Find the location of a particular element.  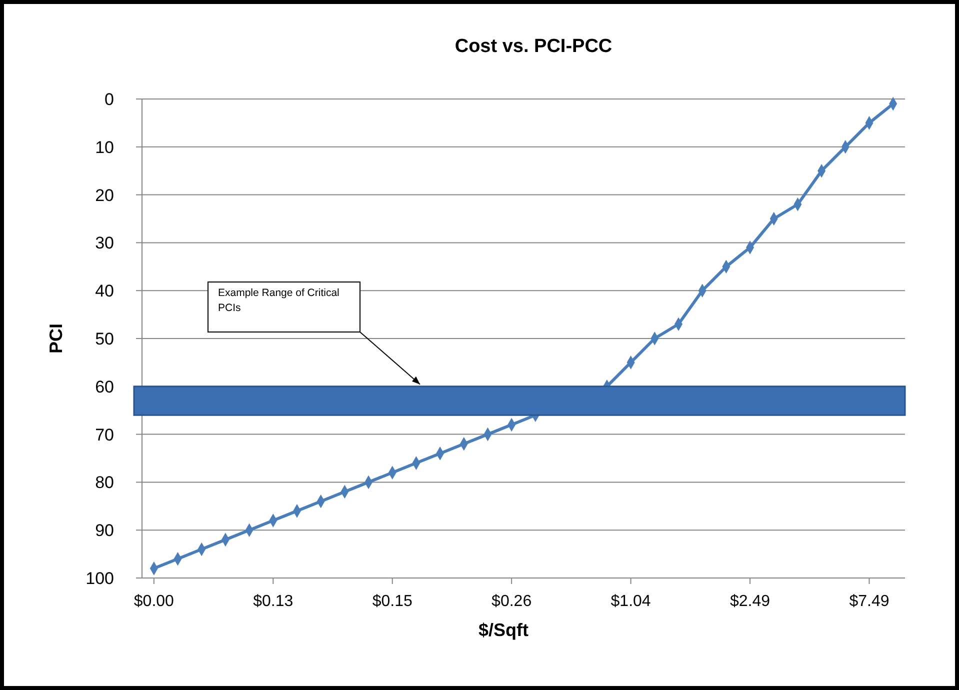

y-tick-label: 20 is located at coordinates (104, 195).